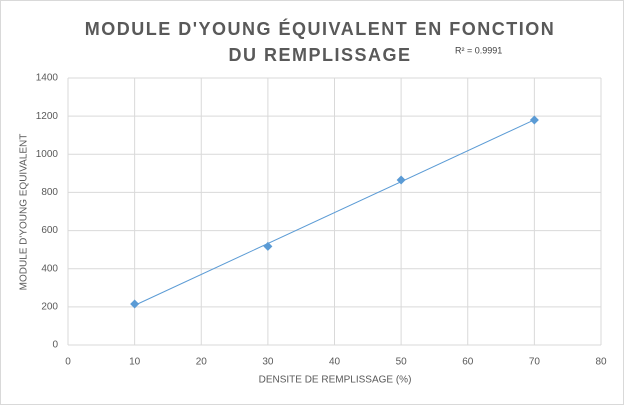  Describe the element at coordinates (24, 212) in the screenshot. I see `y-axis-label: MODULE D'YOUNG EQUIVALENT` at that location.